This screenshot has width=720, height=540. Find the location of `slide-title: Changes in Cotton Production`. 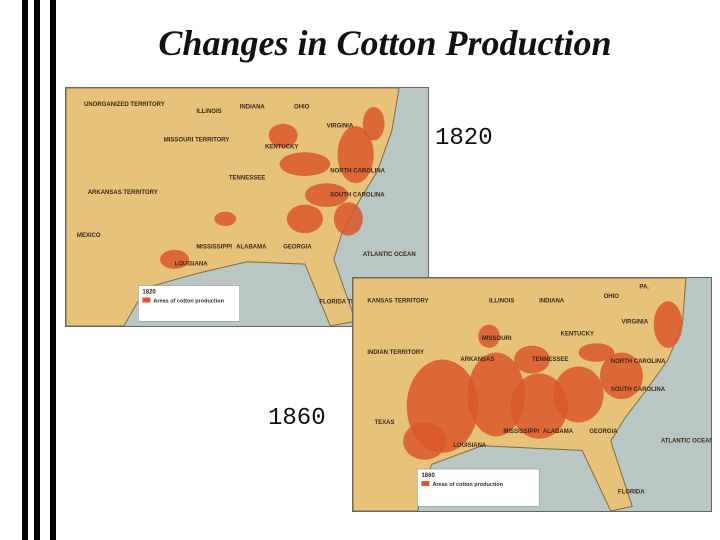

slide-title: Changes in Cotton Production is located at coordinates (385, 43).